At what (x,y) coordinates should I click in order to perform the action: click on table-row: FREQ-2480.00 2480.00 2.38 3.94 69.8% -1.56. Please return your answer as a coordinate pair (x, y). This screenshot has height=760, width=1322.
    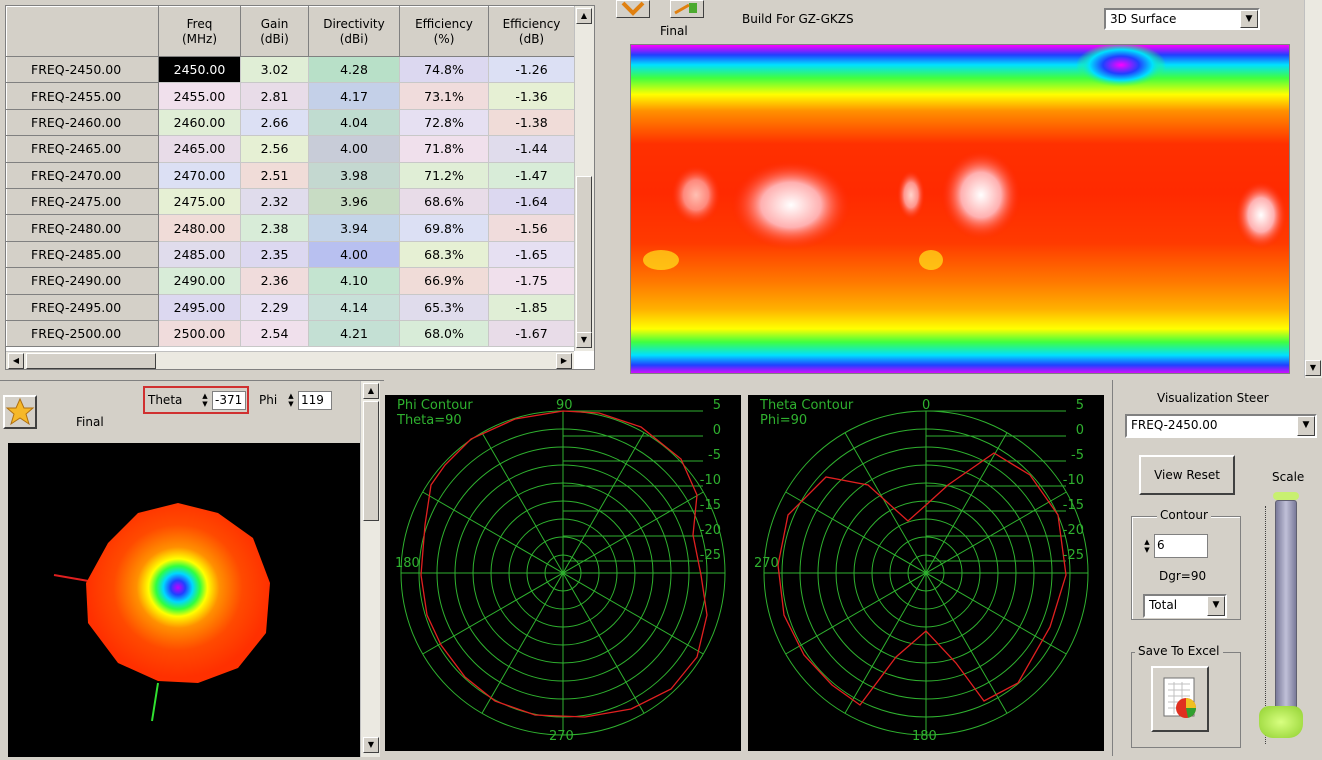
    Looking at the image, I should click on (290, 228).